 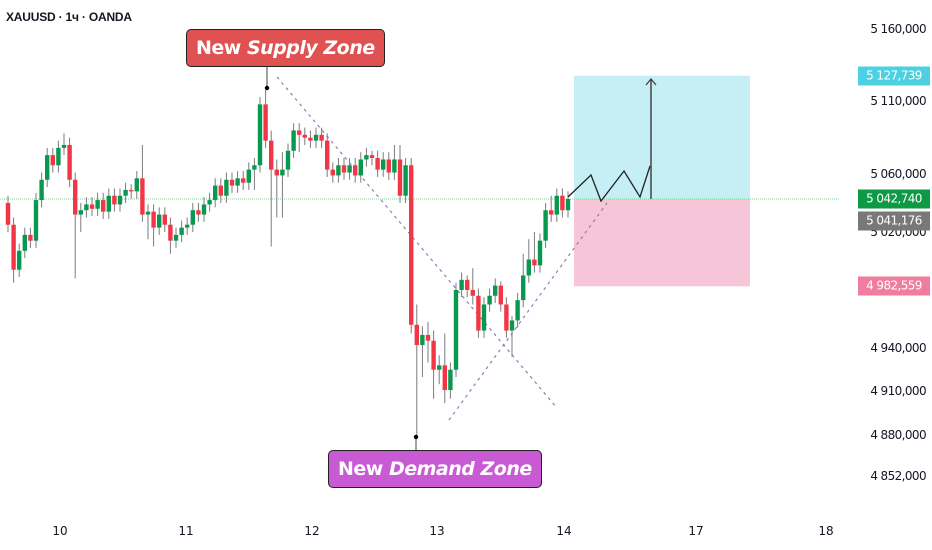 What do you see at coordinates (898, 347) in the screenshot?
I see `y-tick-label: 4 940,000` at bounding box center [898, 347].